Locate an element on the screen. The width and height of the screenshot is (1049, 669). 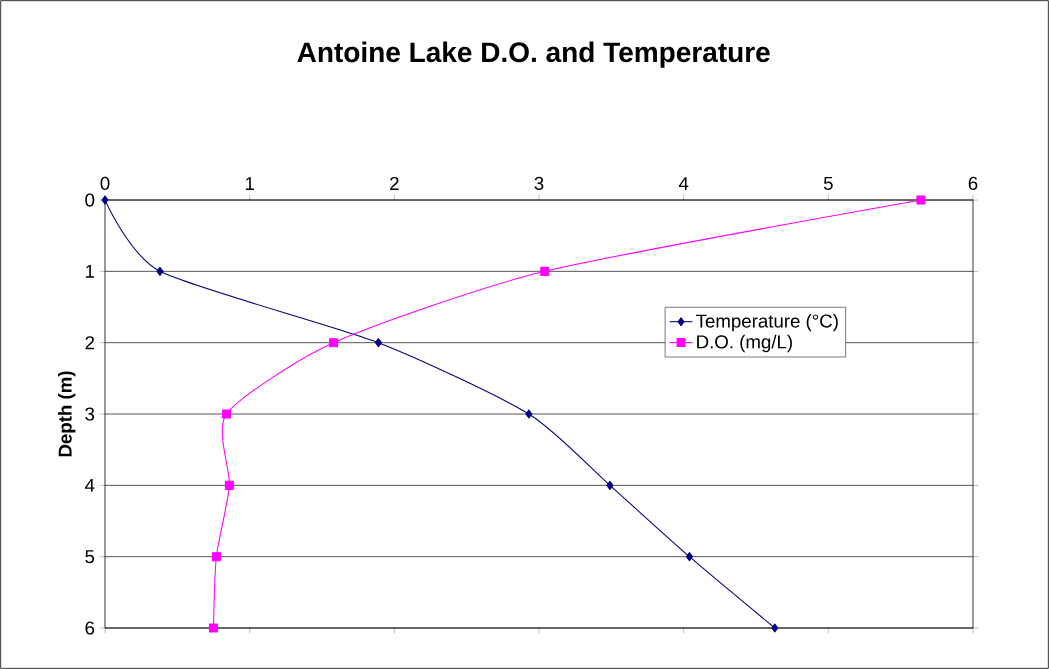
x-tick-label: 3 is located at coordinates (539, 183).